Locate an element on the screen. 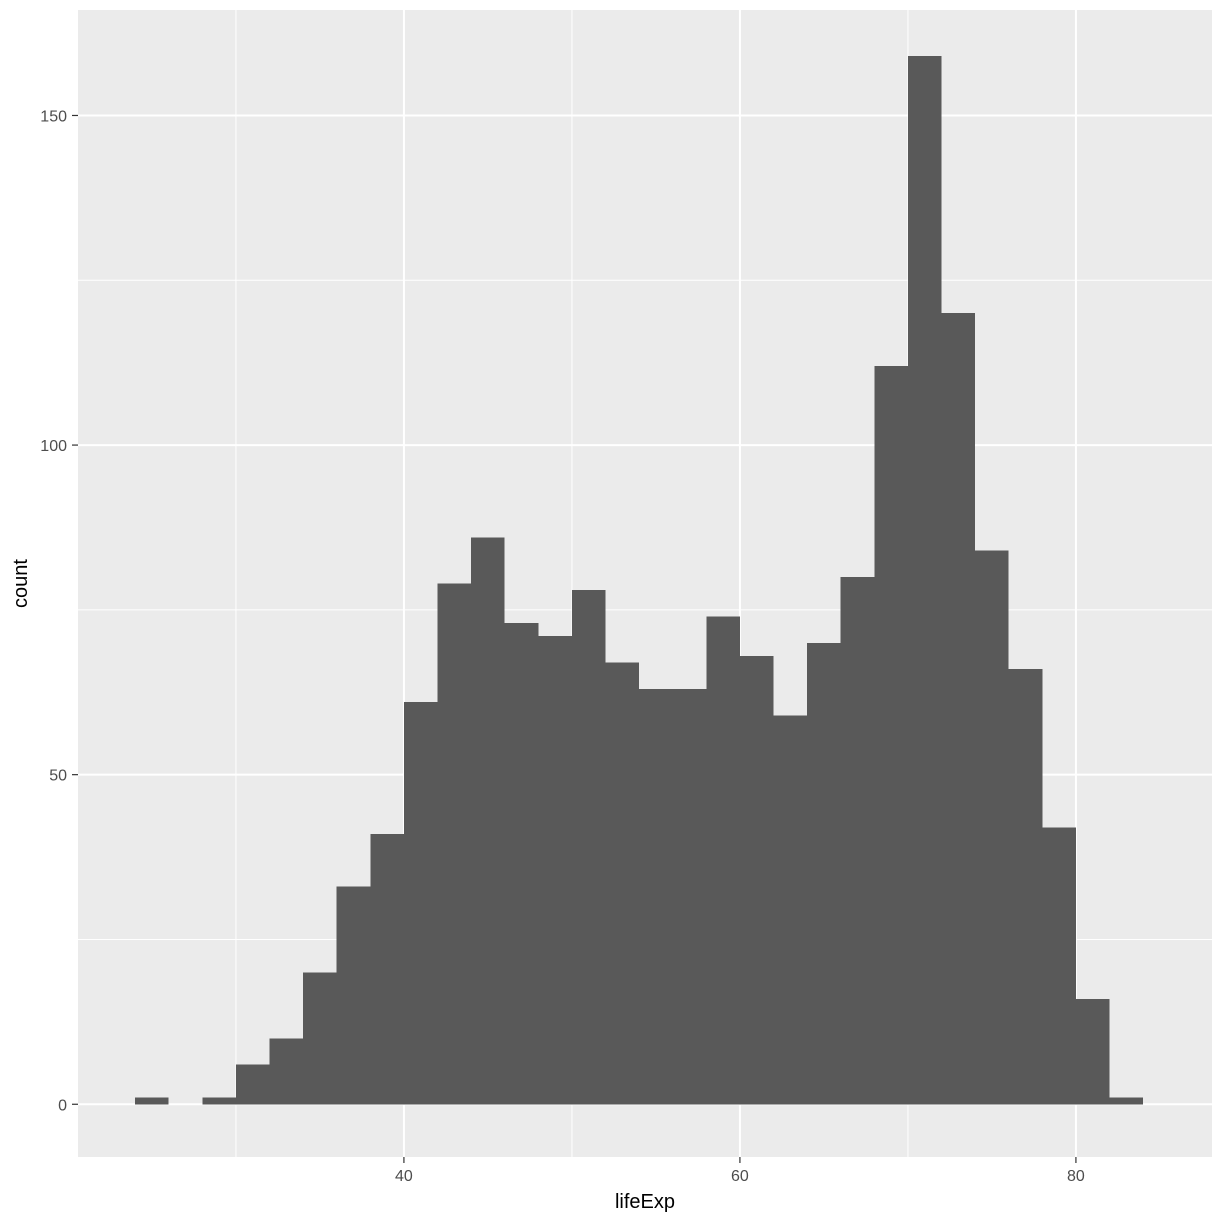  x-axis: 40 60 80 is located at coordinates (740, 1171).